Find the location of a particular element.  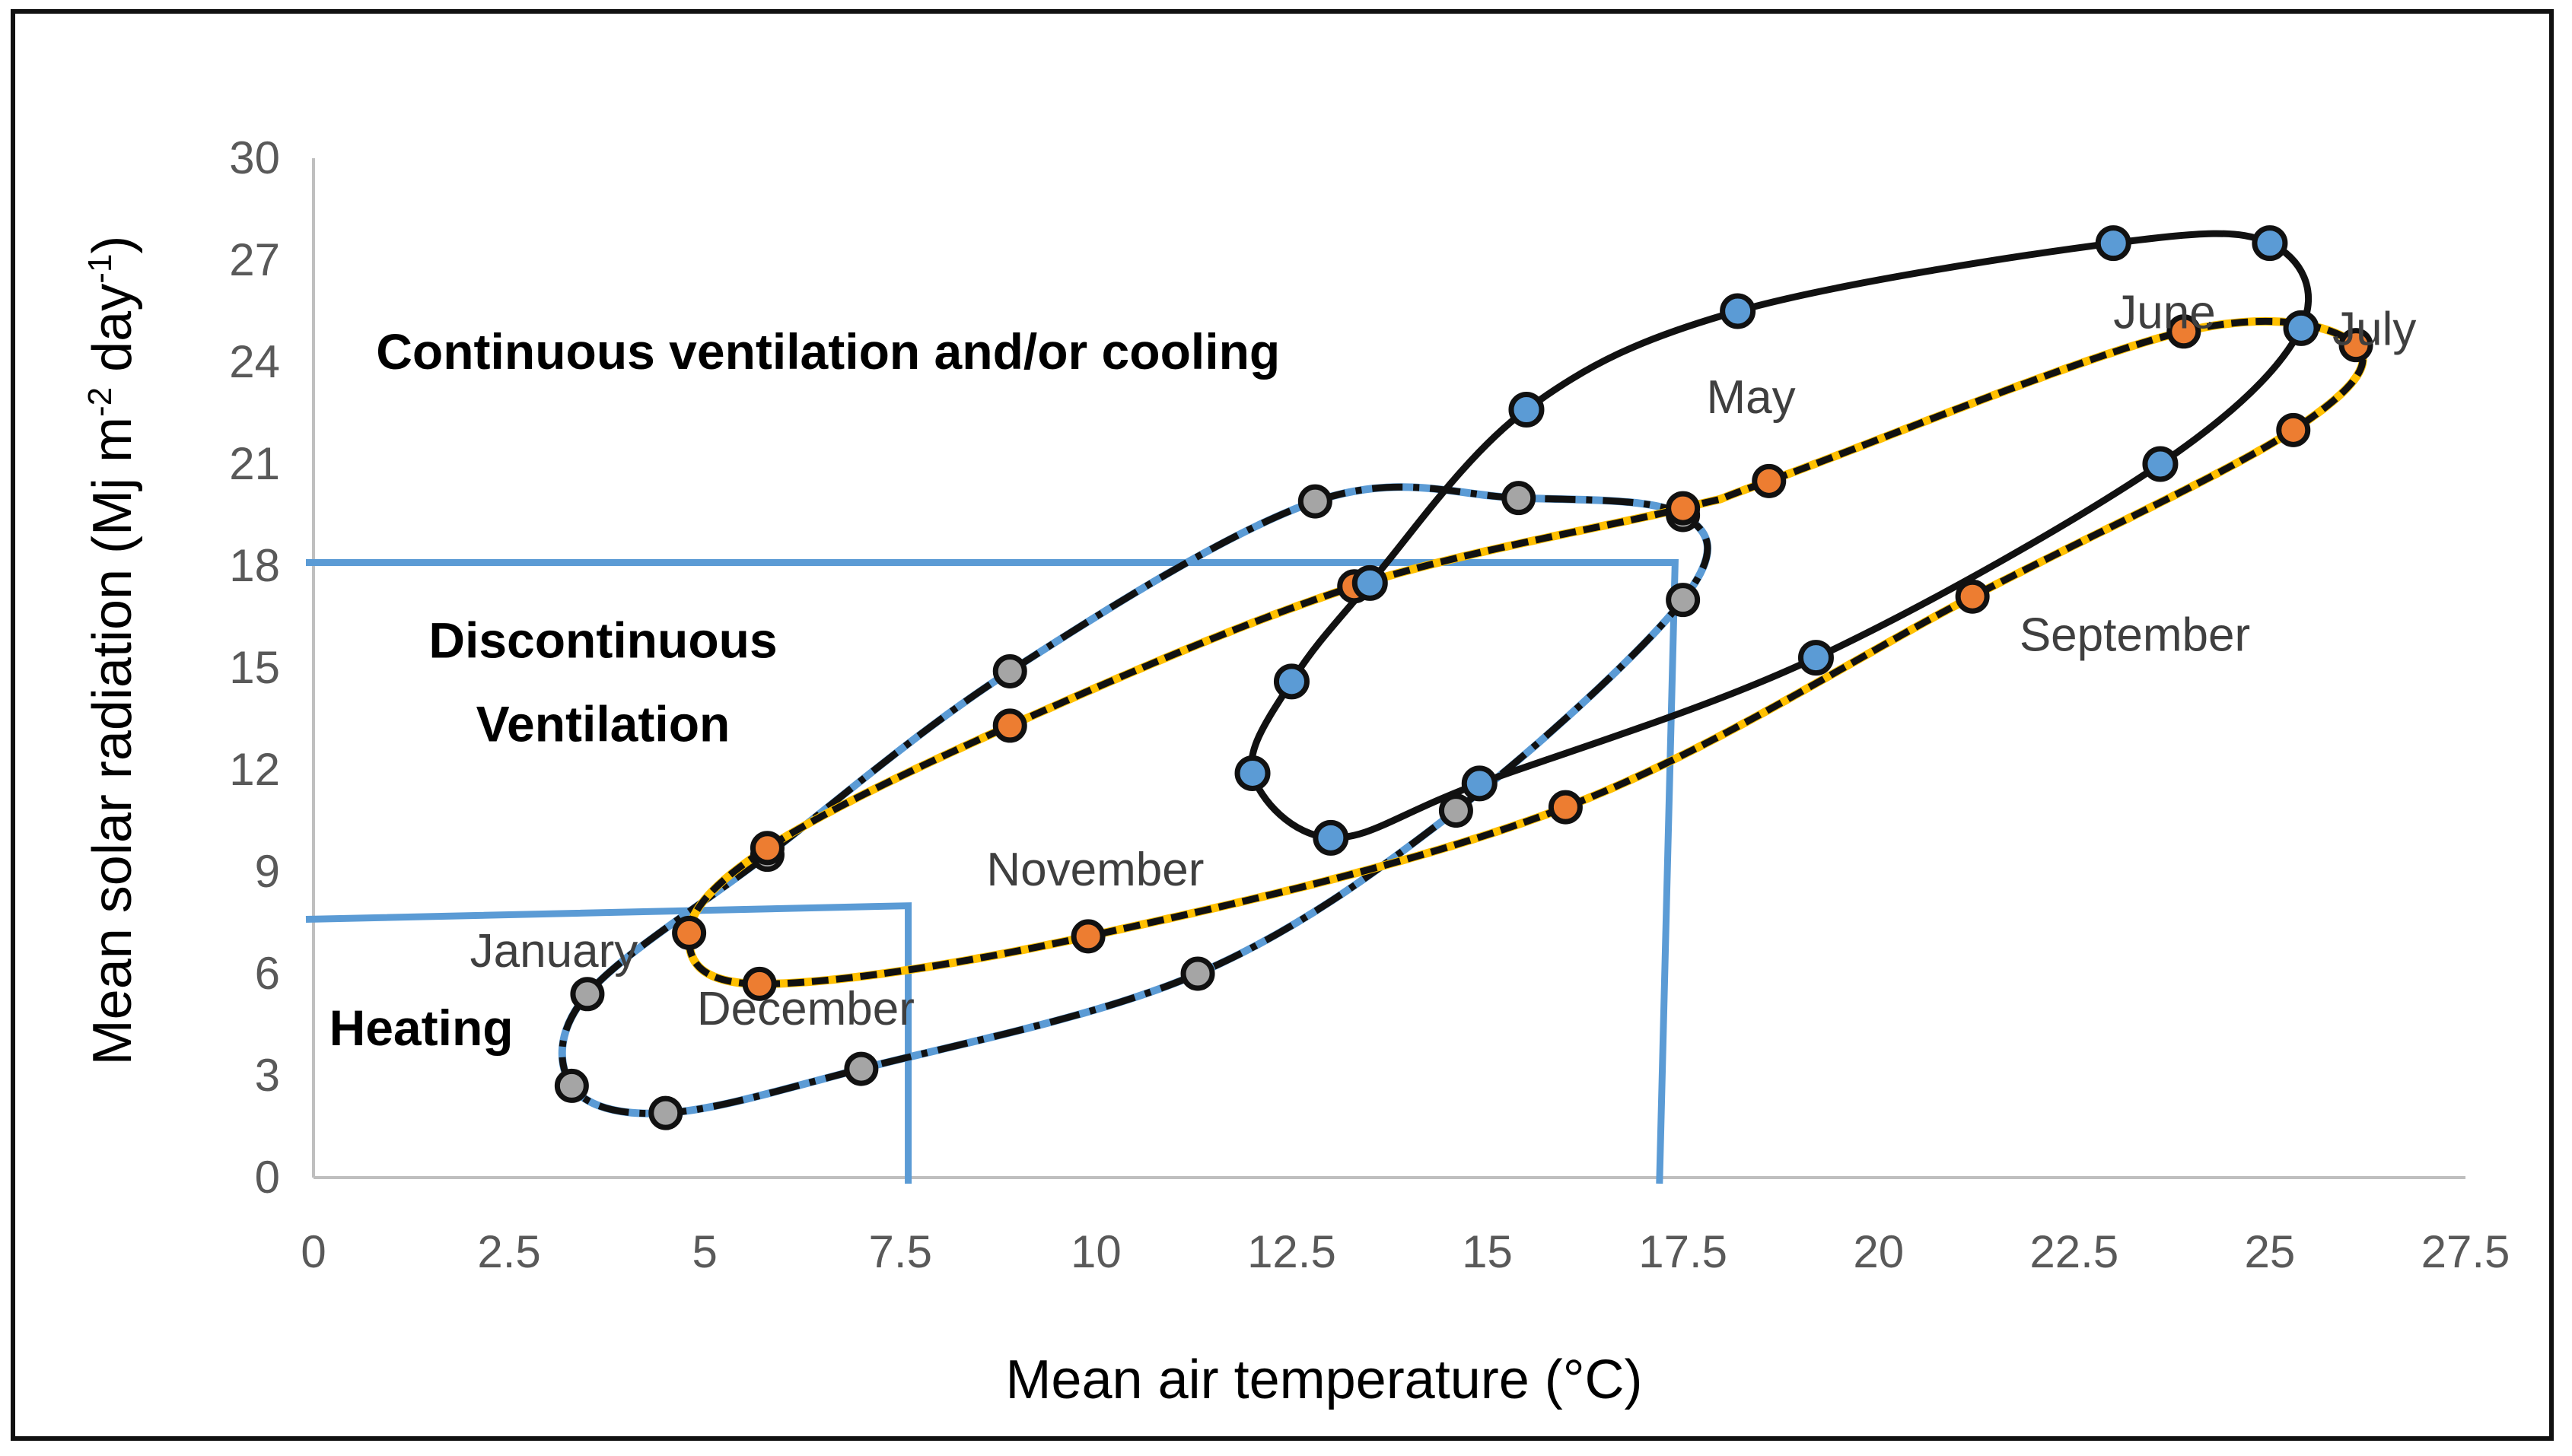

x-axis-title: Mean air temperature (°C) is located at coordinates (1323, 1380).